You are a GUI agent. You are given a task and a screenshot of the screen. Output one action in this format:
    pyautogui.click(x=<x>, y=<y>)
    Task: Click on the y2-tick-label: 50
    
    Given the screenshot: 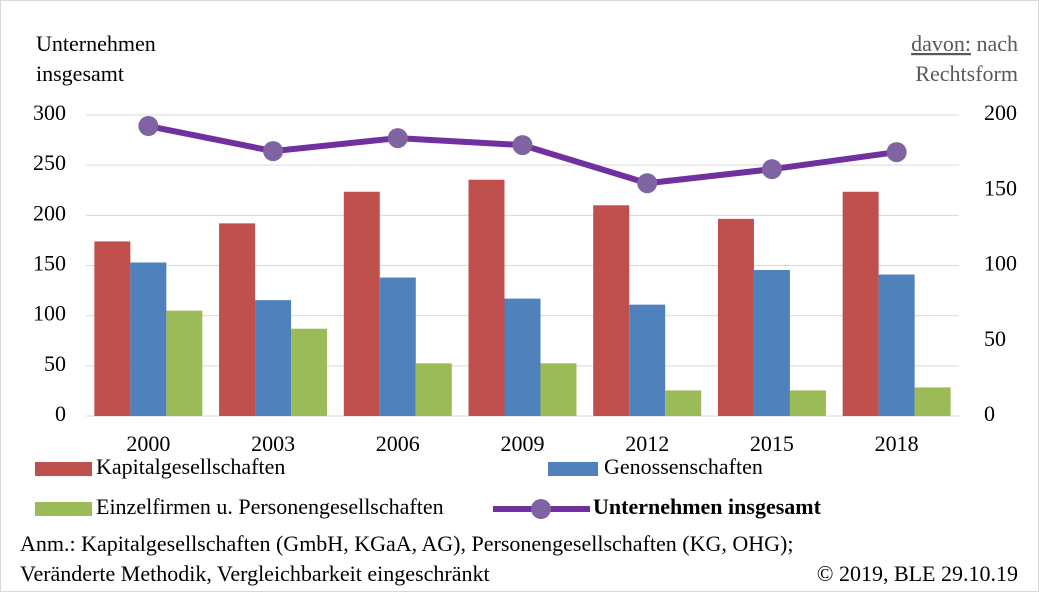 What is the action you would take?
    pyautogui.click(x=995, y=338)
    